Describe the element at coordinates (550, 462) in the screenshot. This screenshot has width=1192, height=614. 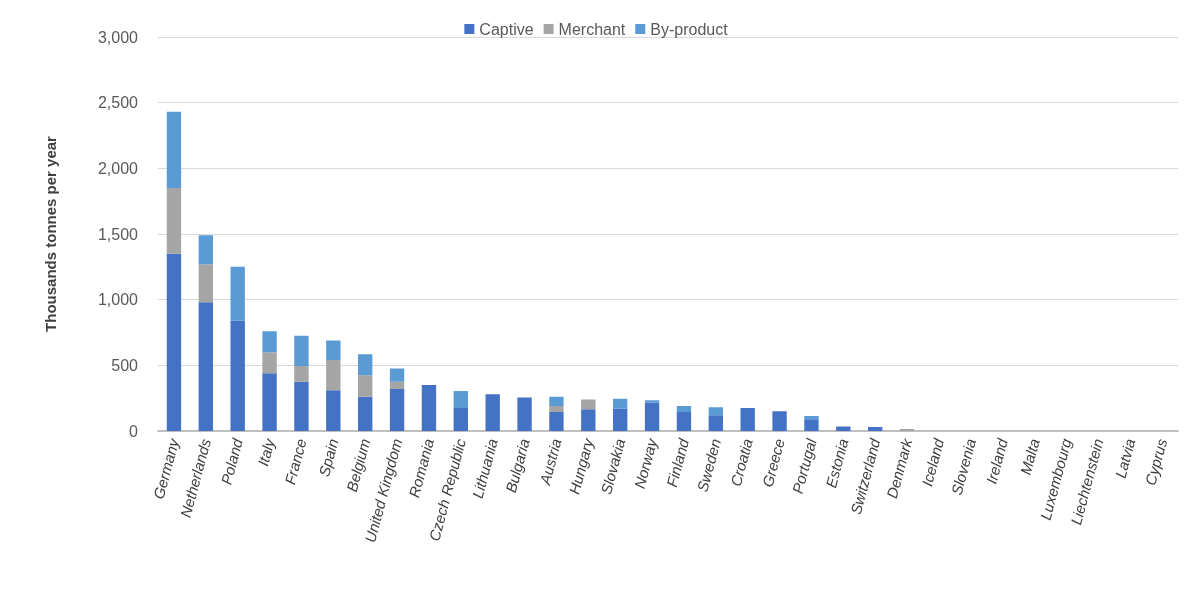
I see `x-tick-label: Austria` at that location.